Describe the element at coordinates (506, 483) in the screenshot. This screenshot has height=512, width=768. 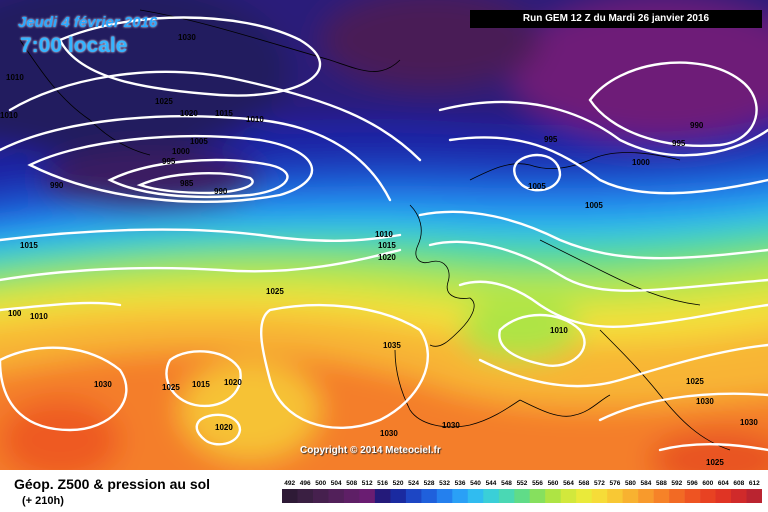
I see `legend-value-label: 548` at that location.